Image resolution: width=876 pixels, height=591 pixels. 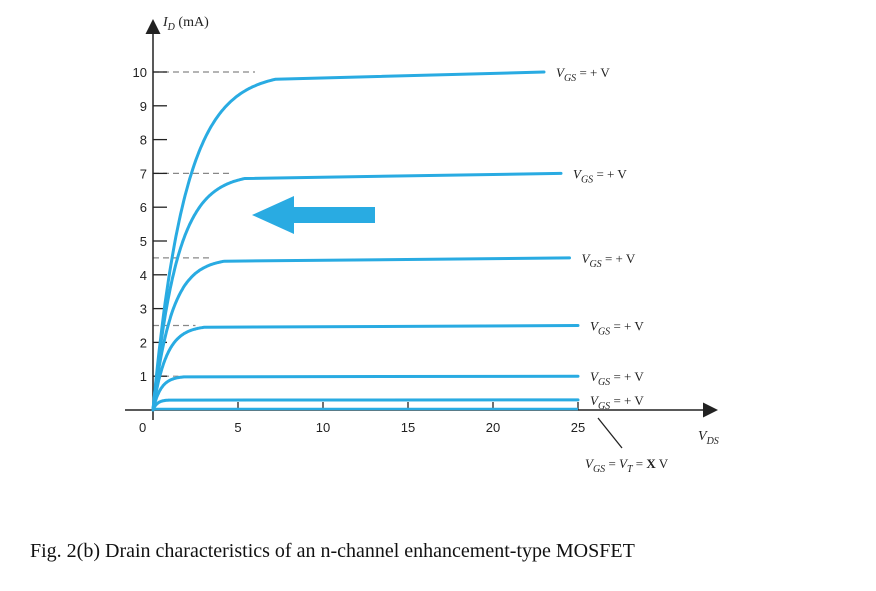 I want to click on y-tick-label: 4, so click(x=143, y=275).